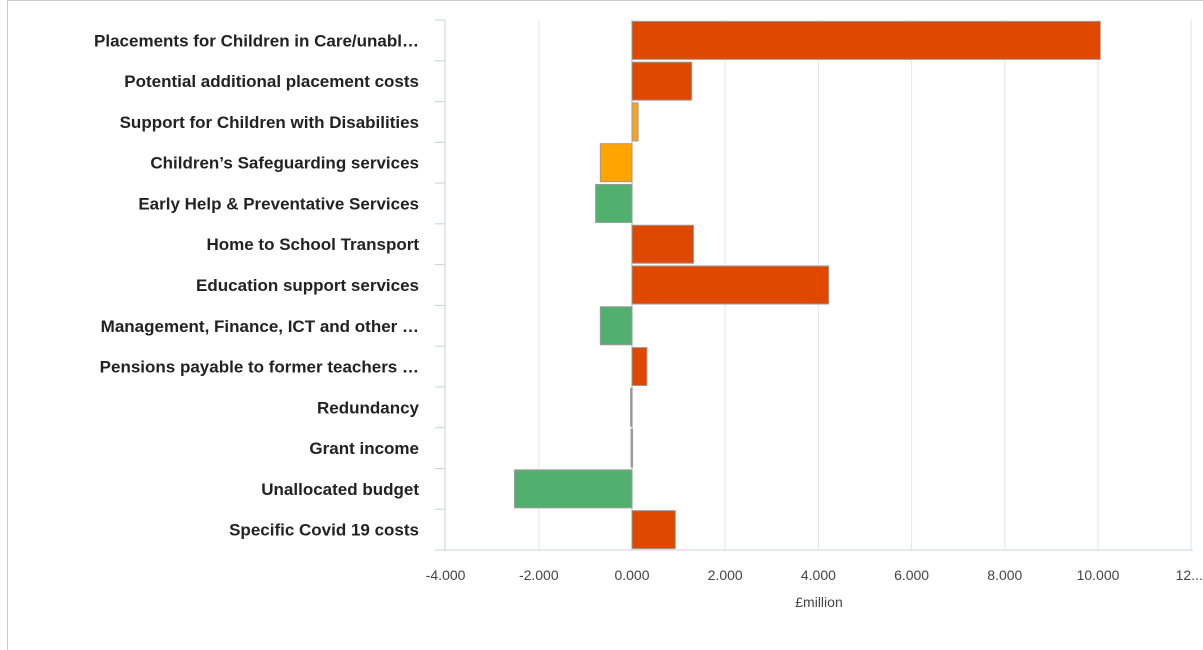 This screenshot has width=1203, height=650. I want to click on category-label: Redundancy, so click(368, 407).